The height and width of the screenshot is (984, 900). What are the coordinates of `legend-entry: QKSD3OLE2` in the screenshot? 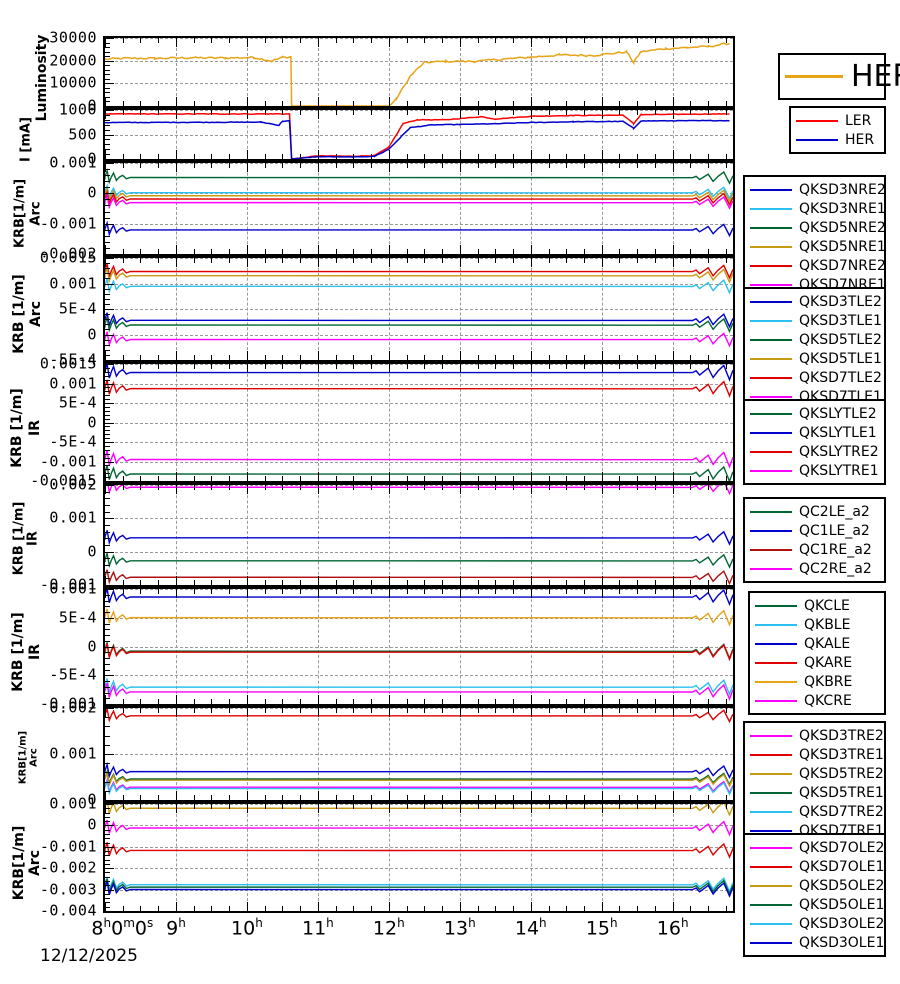 It's located at (817, 923).